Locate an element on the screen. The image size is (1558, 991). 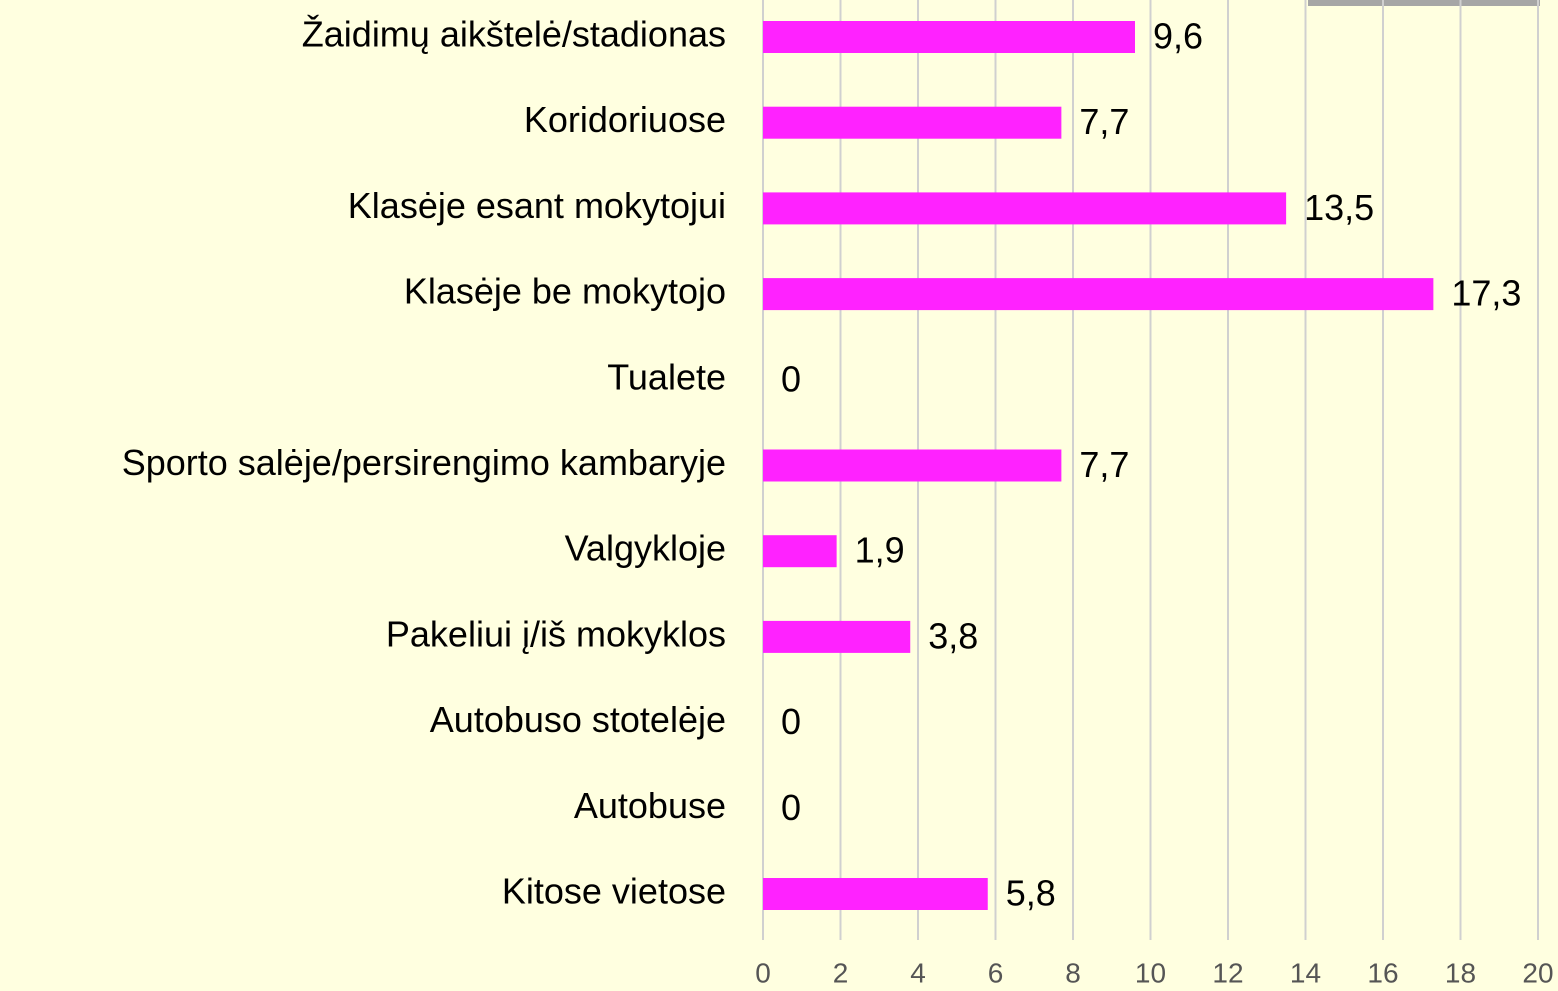
value-label: 17,3 is located at coordinates (1486, 293).